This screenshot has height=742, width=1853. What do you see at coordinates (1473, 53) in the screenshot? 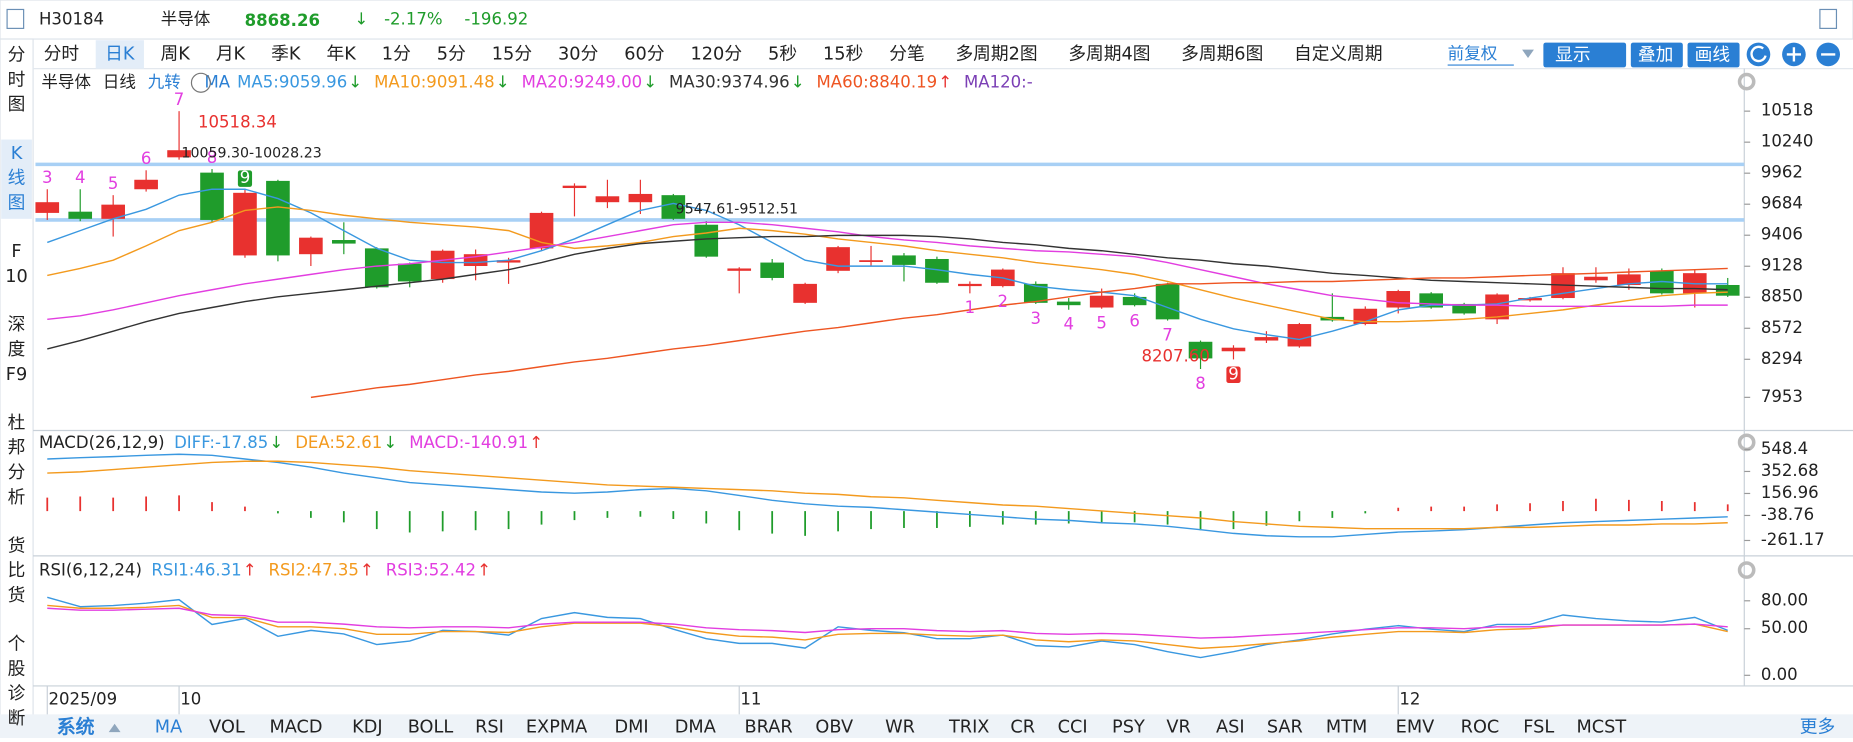
I see `adjust-select: 前复权` at bounding box center [1473, 53].